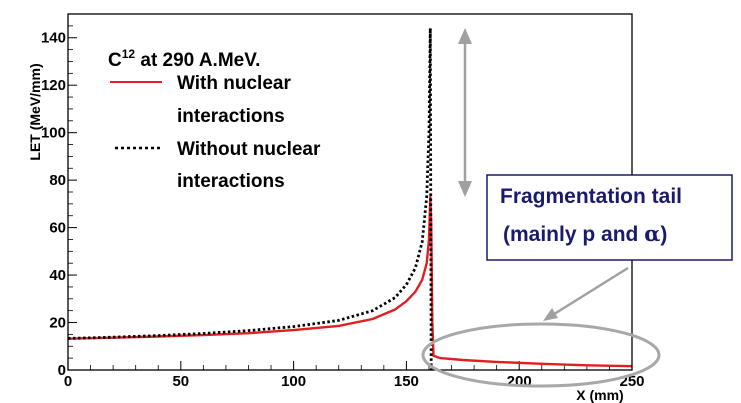 The height and width of the screenshot is (403, 741). What do you see at coordinates (609, 217) in the screenshot?
I see `fragmentation-box` at bounding box center [609, 217].